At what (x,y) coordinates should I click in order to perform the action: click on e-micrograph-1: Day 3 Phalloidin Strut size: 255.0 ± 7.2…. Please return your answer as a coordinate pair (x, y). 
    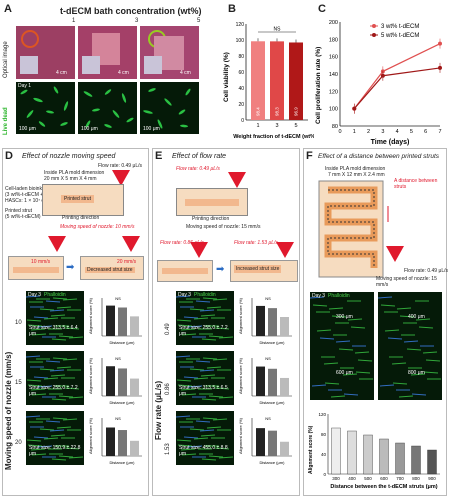
    Looking at the image, I should click on (205, 318).